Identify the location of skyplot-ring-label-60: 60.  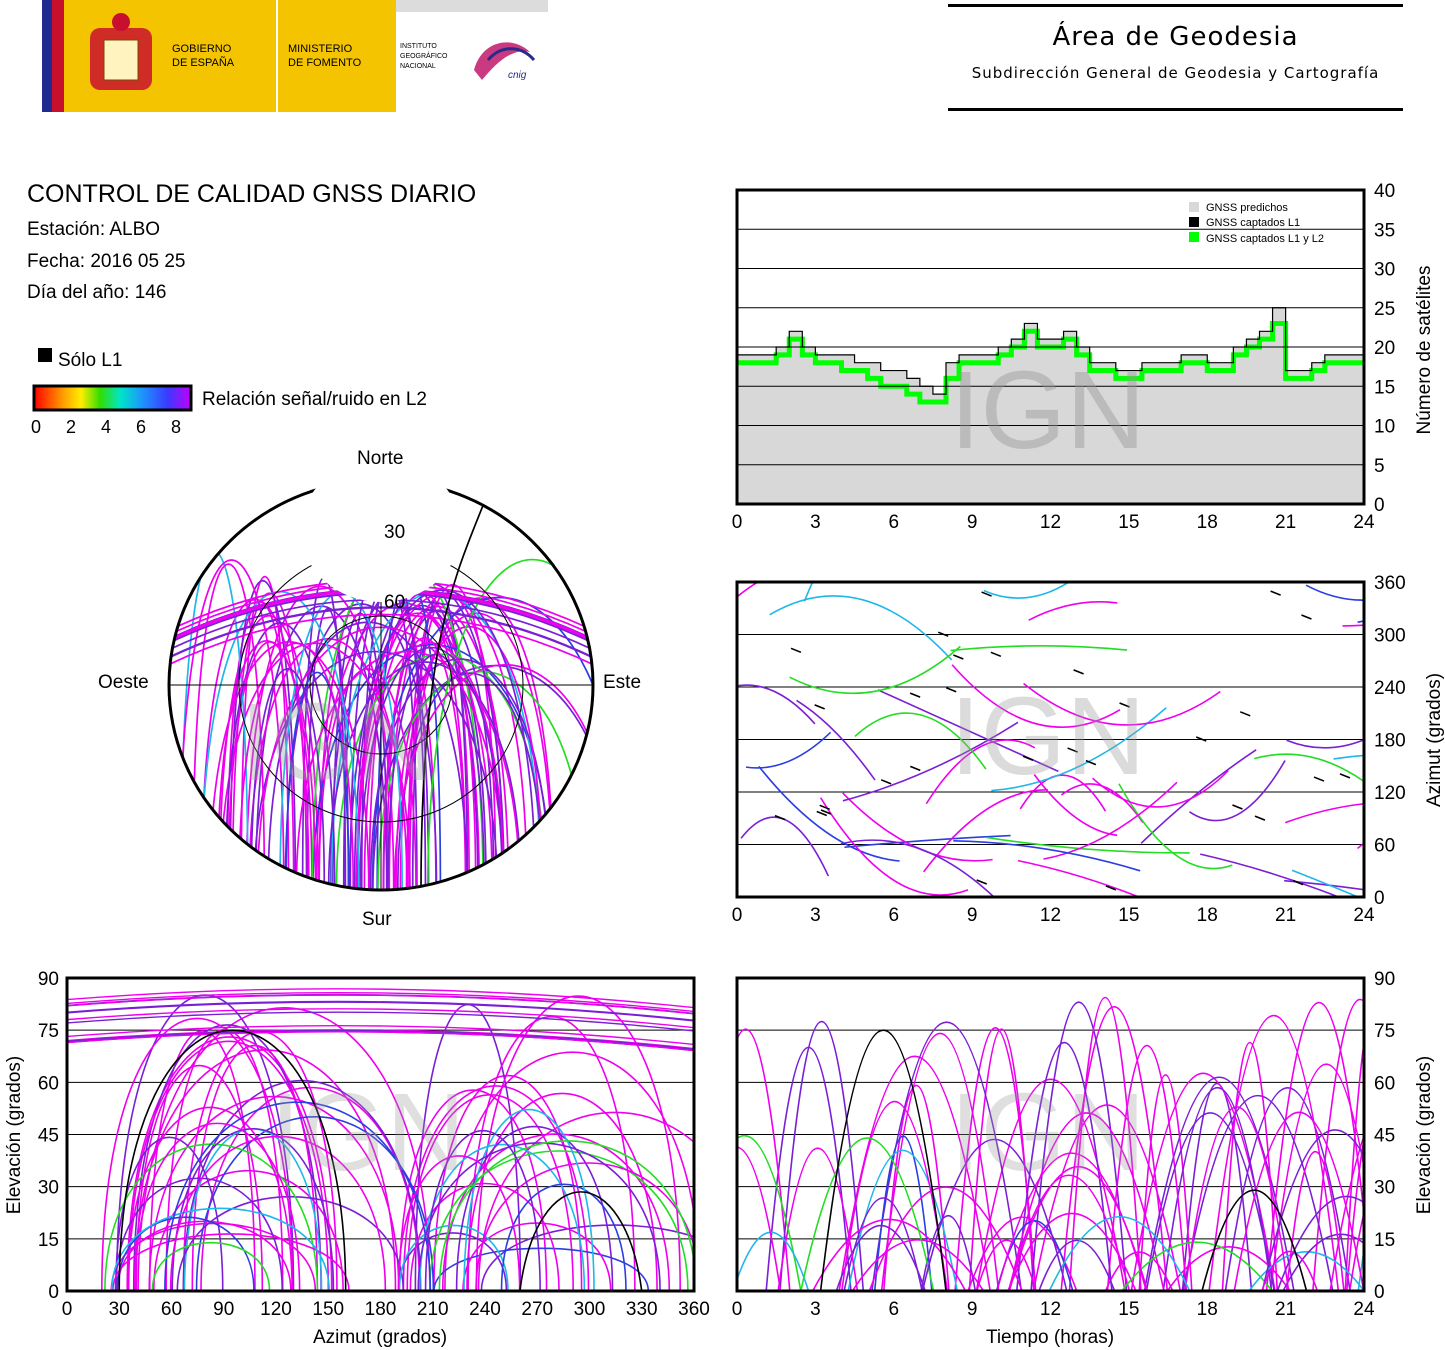
(394, 602).